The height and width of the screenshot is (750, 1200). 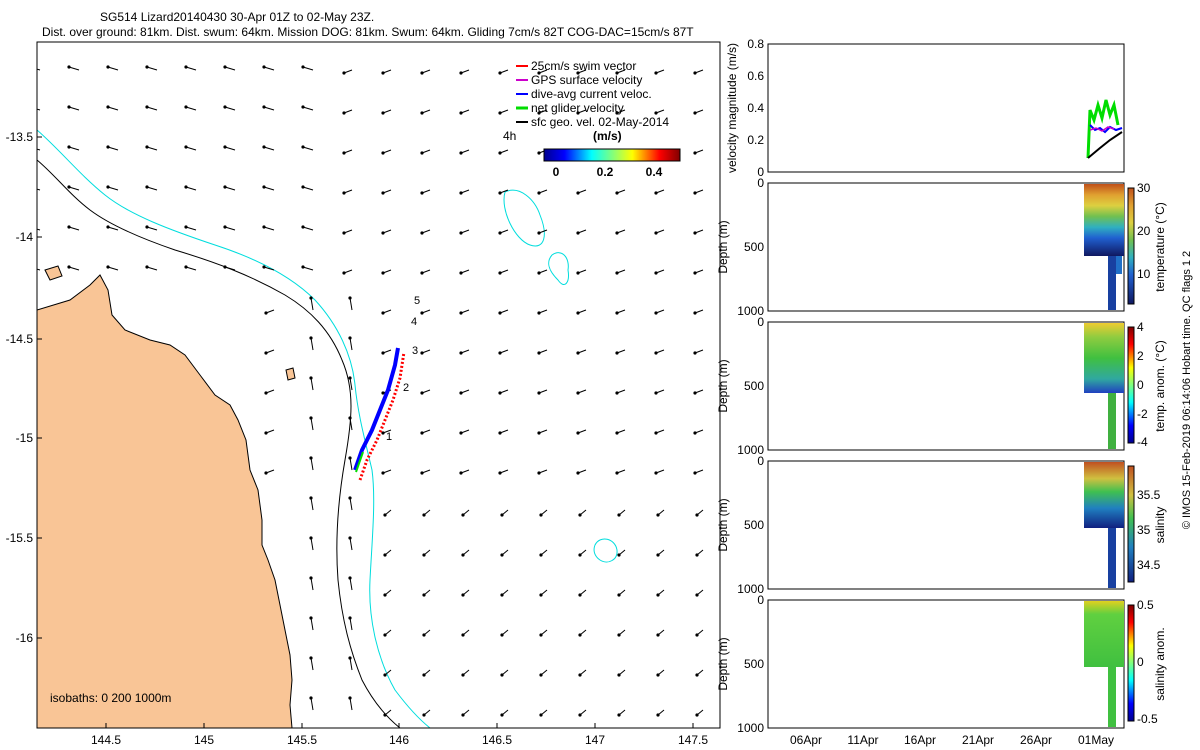 I want to click on velocity-ylabel: velocity magnitude (m/s), so click(x=732, y=108).